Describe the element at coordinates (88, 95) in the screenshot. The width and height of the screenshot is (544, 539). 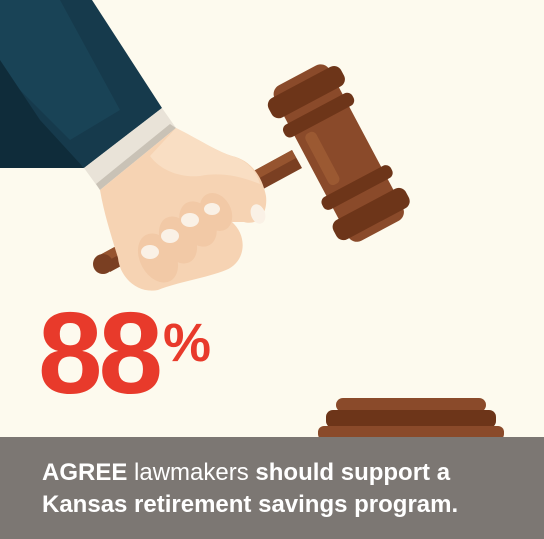
I see `sleeve` at that location.